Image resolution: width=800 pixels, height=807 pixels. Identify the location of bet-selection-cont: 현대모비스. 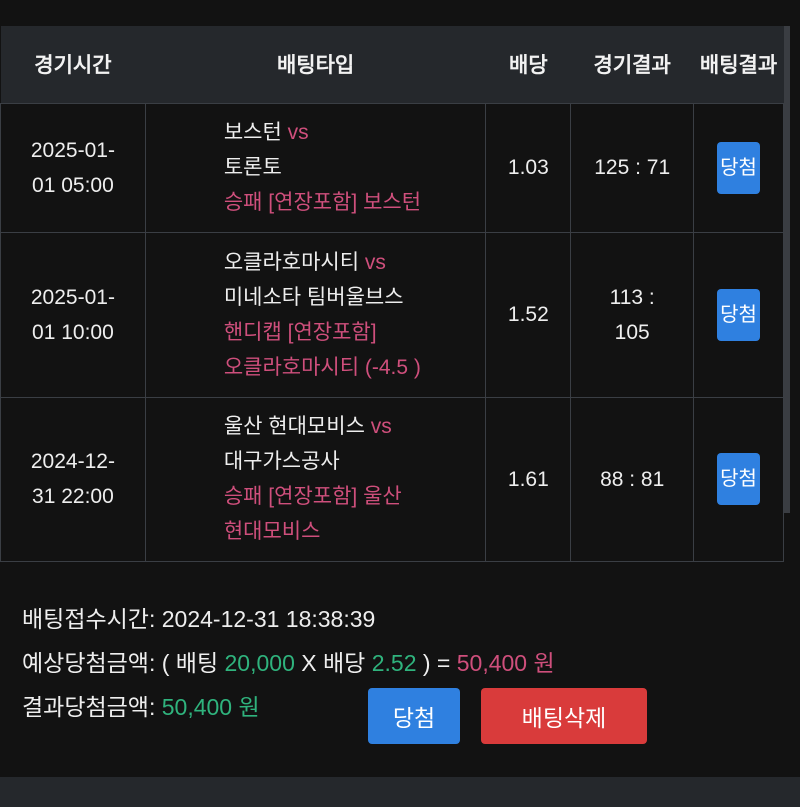
(272, 531).